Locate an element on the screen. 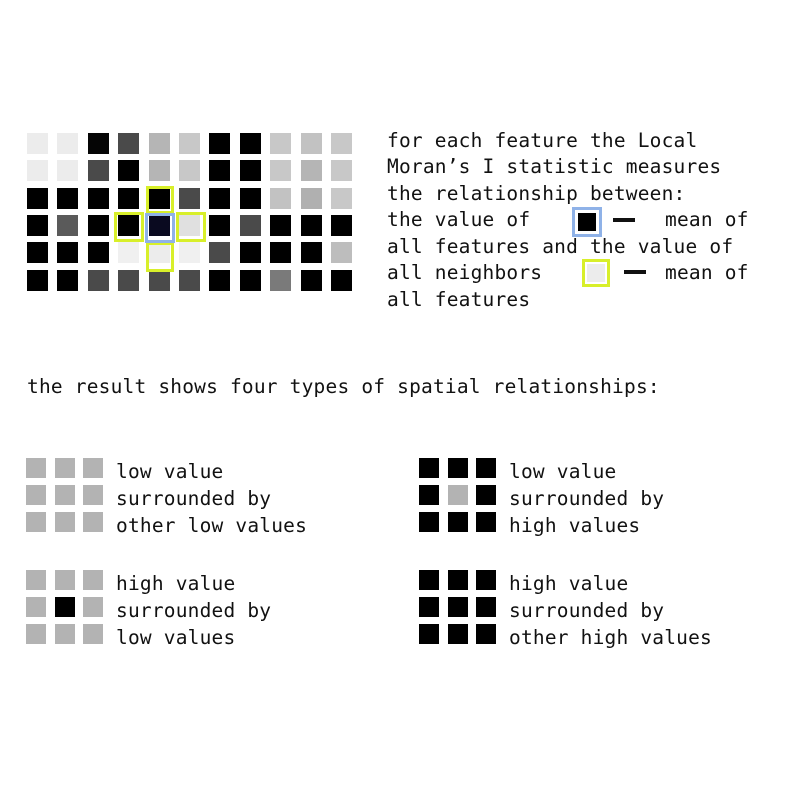 This screenshot has width=800, height=800. legend-label-line-3: low values is located at coordinates (176, 637).